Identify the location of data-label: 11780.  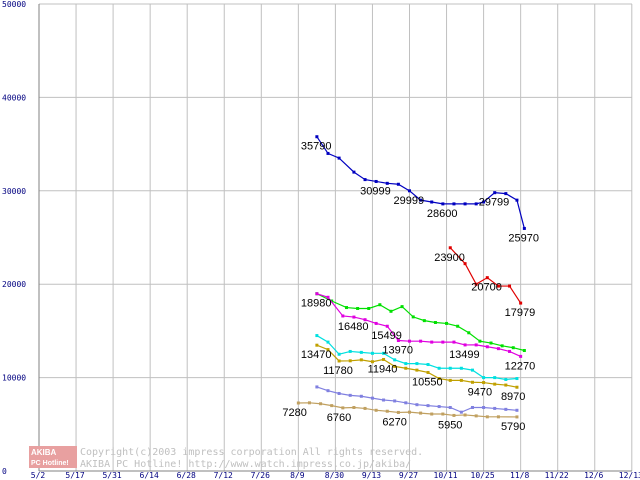
(338, 371).